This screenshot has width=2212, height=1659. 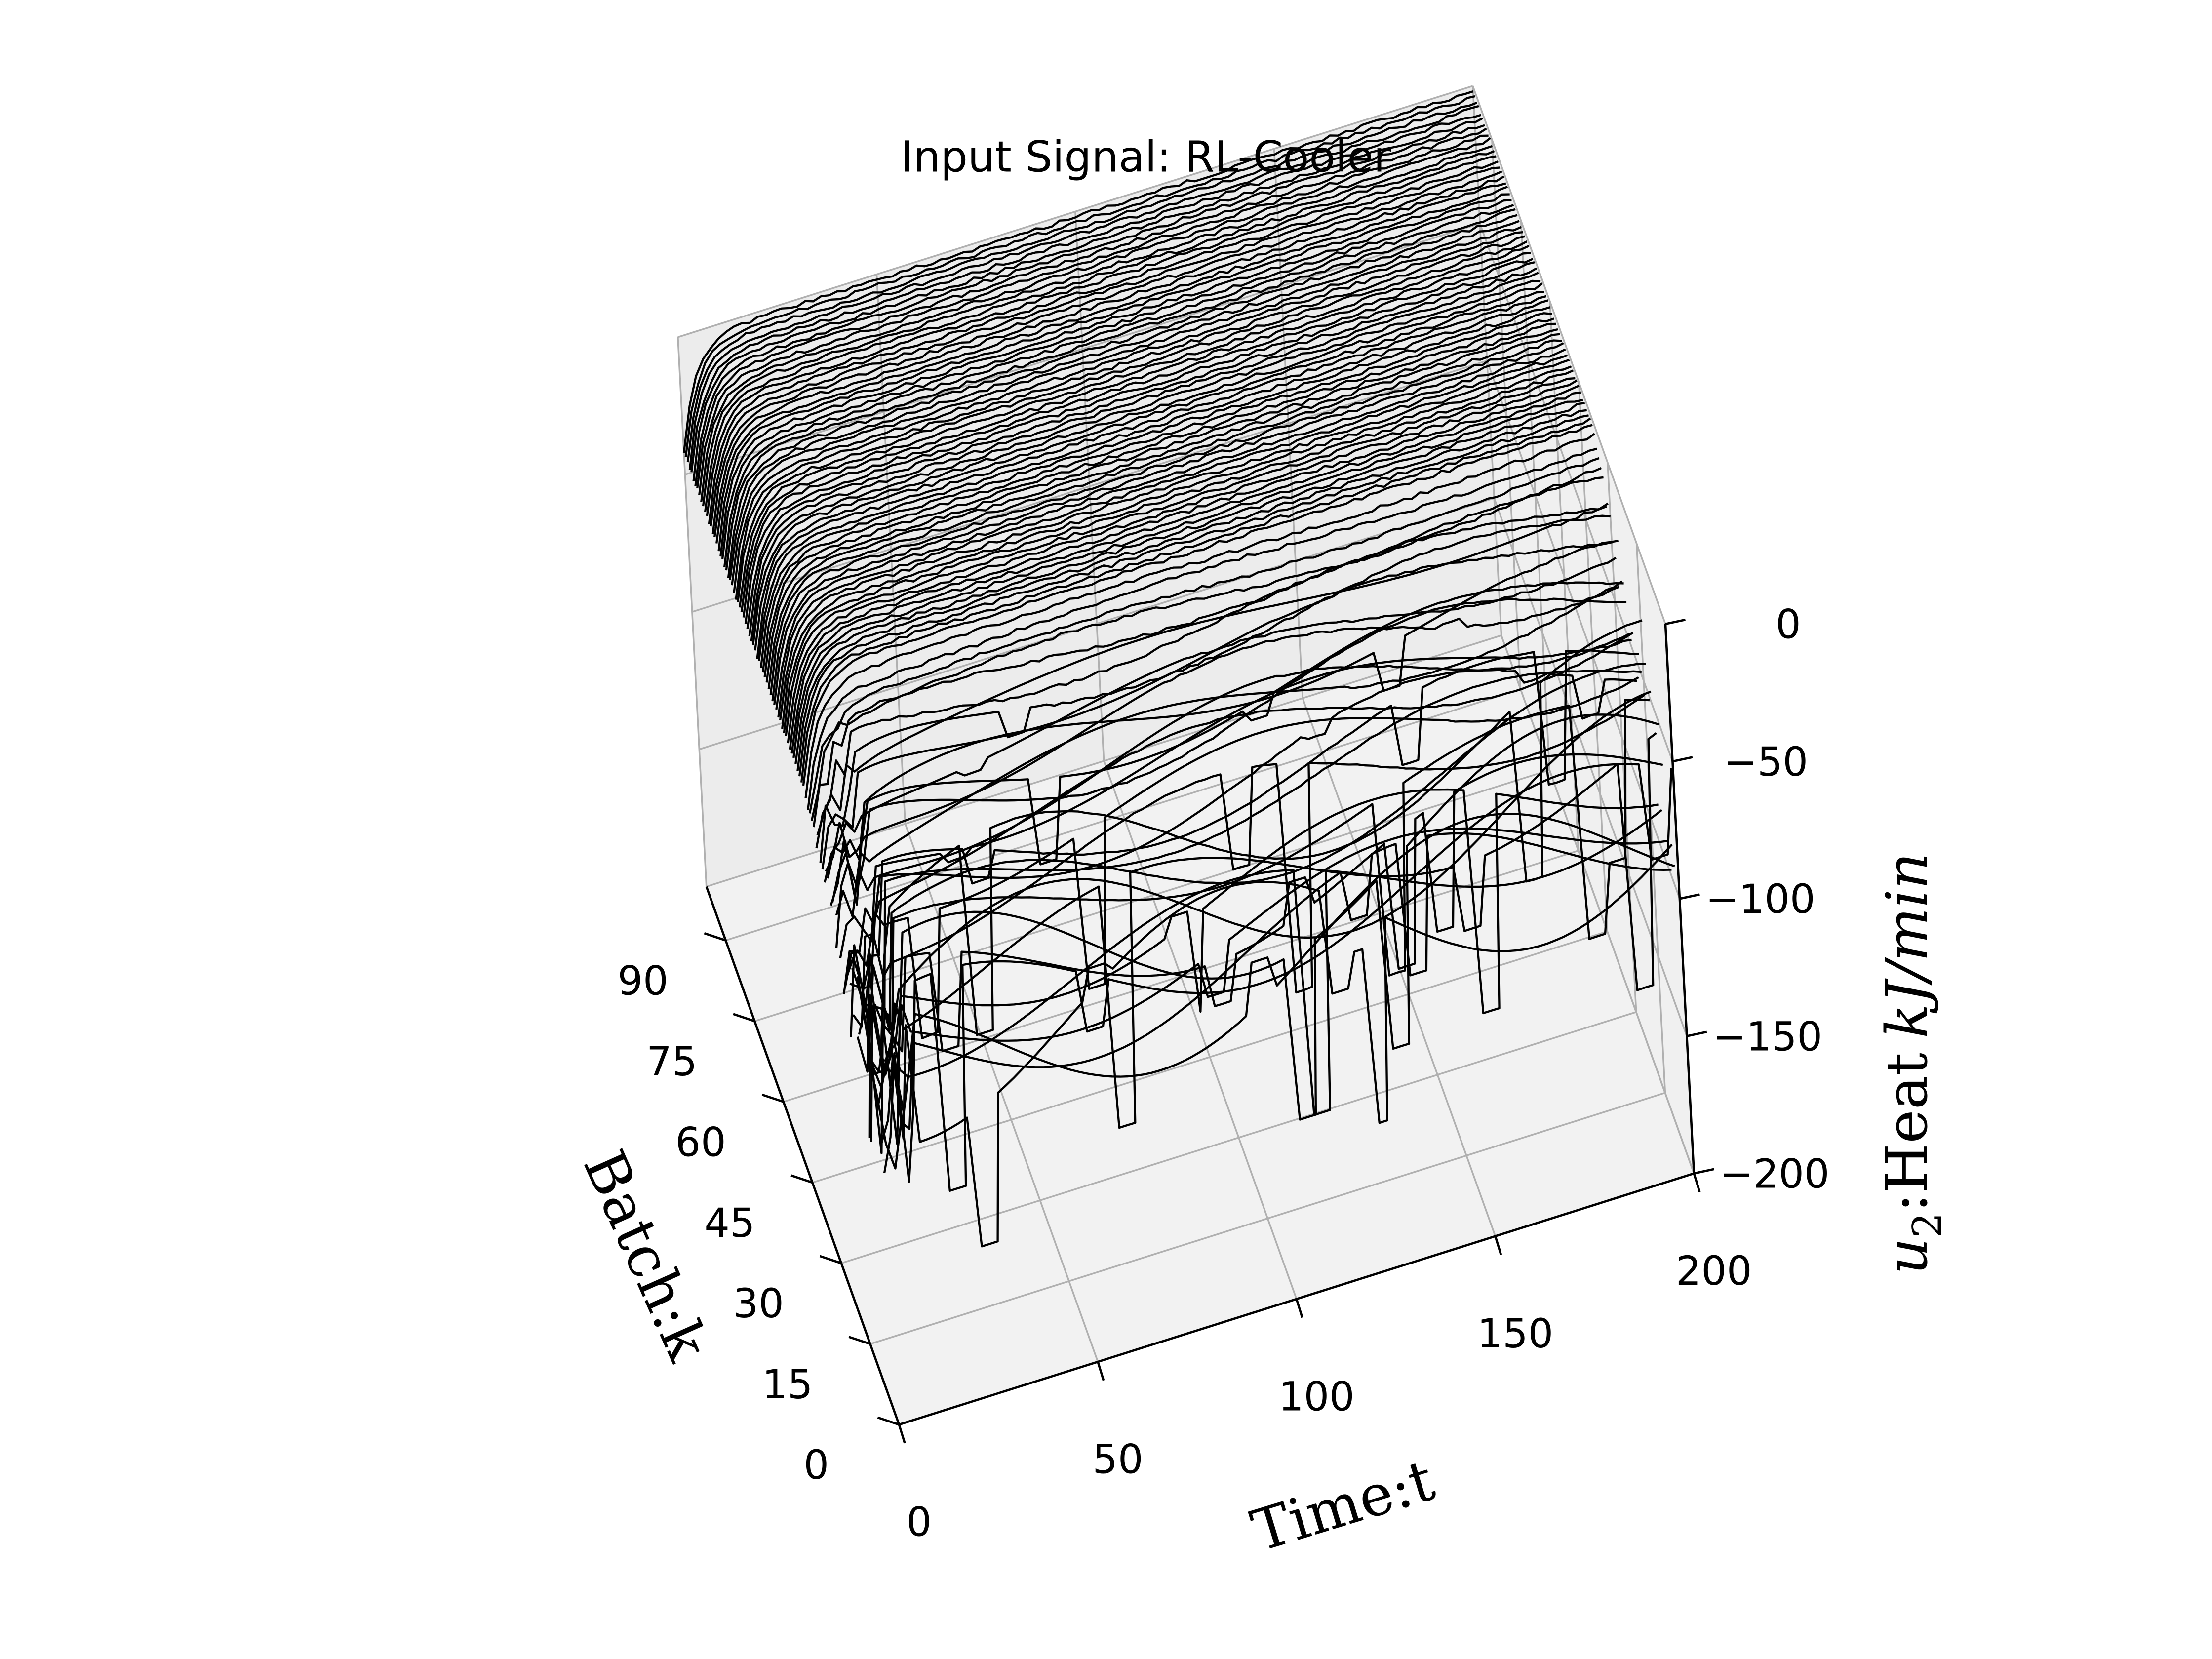 What do you see at coordinates (920, 1523) in the screenshot?
I see `x-tick-label: 0` at bounding box center [920, 1523].